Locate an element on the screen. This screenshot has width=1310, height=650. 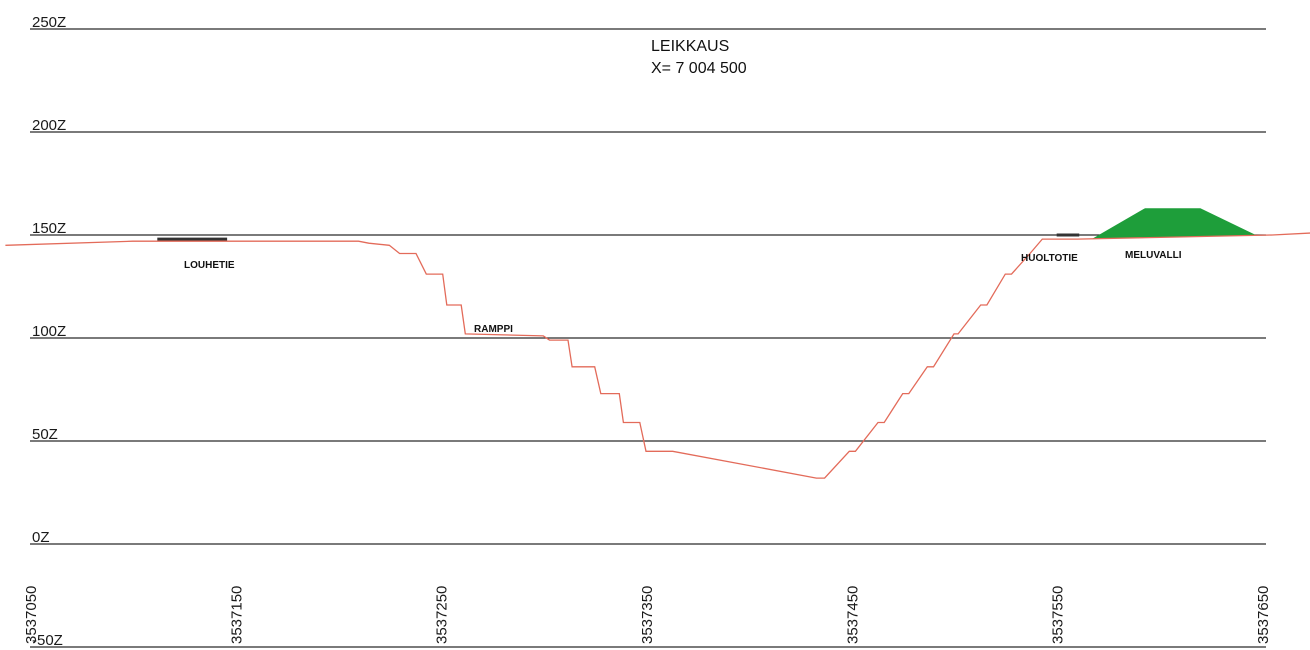
x-tick-label: 3537350 is located at coordinates (647, 615).